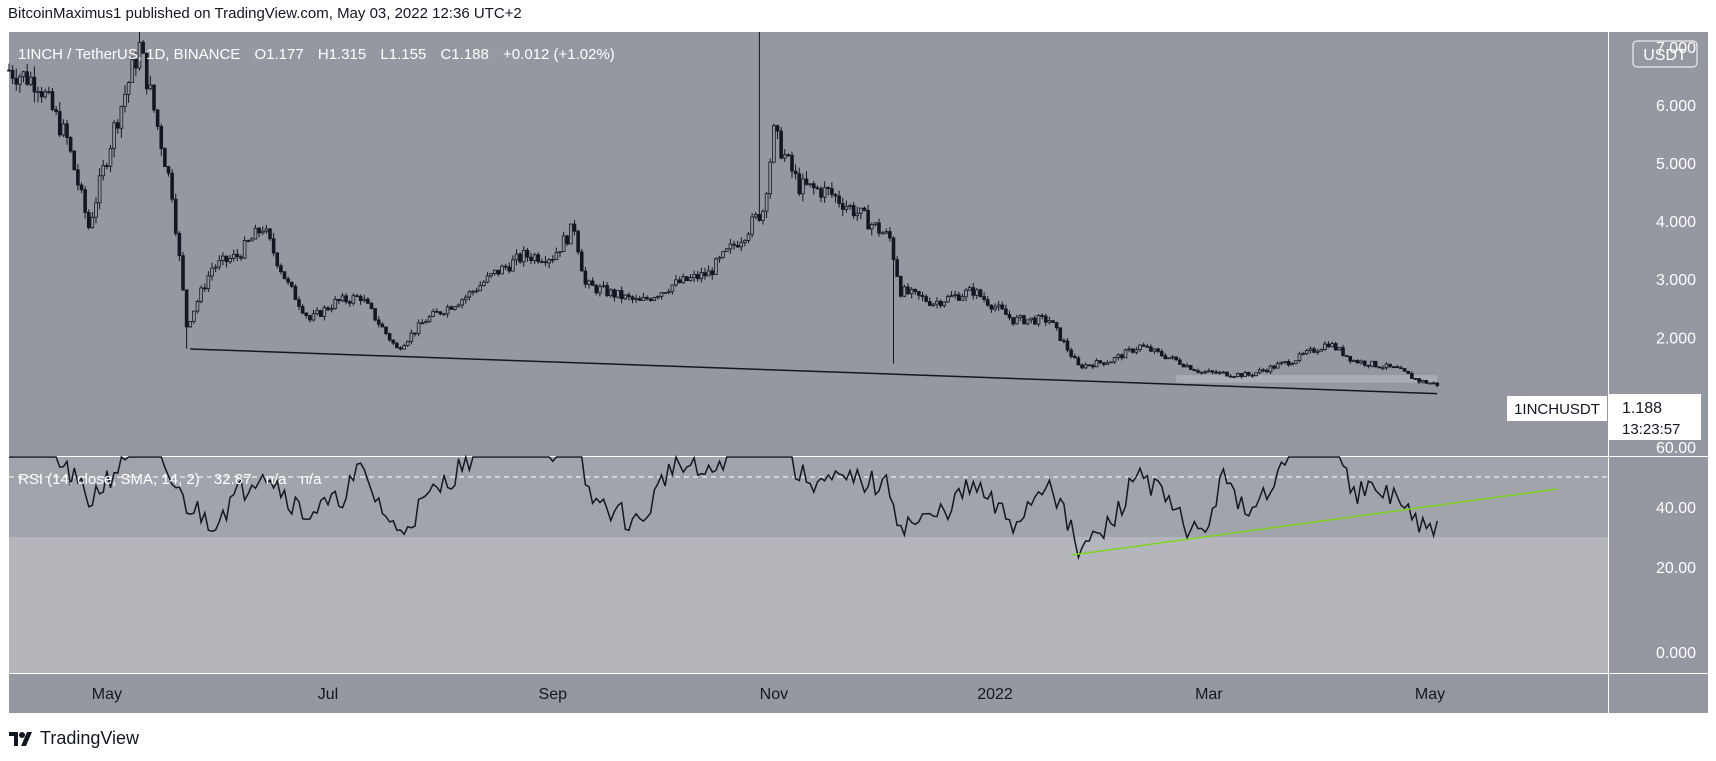 This screenshot has width=1716, height=761. What do you see at coordinates (1642, 408) in the screenshot?
I see `last-price: 1.188` at bounding box center [1642, 408].